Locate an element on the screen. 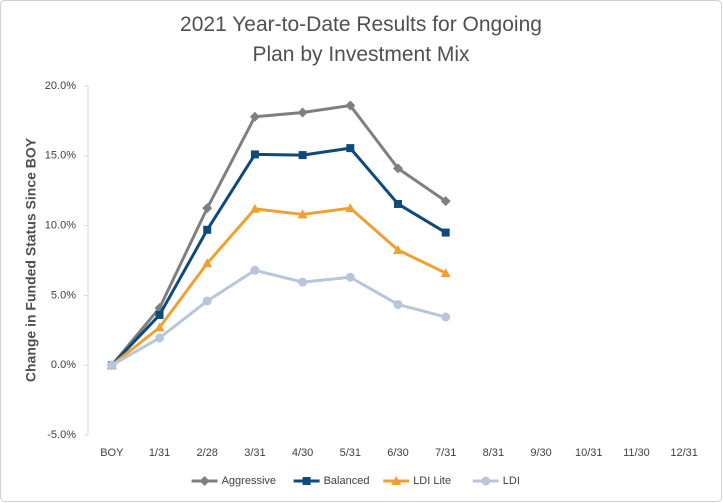 The image size is (723, 503). y-axis-label: Change in Funded Status Since BOY is located at coordinates (31, 259).